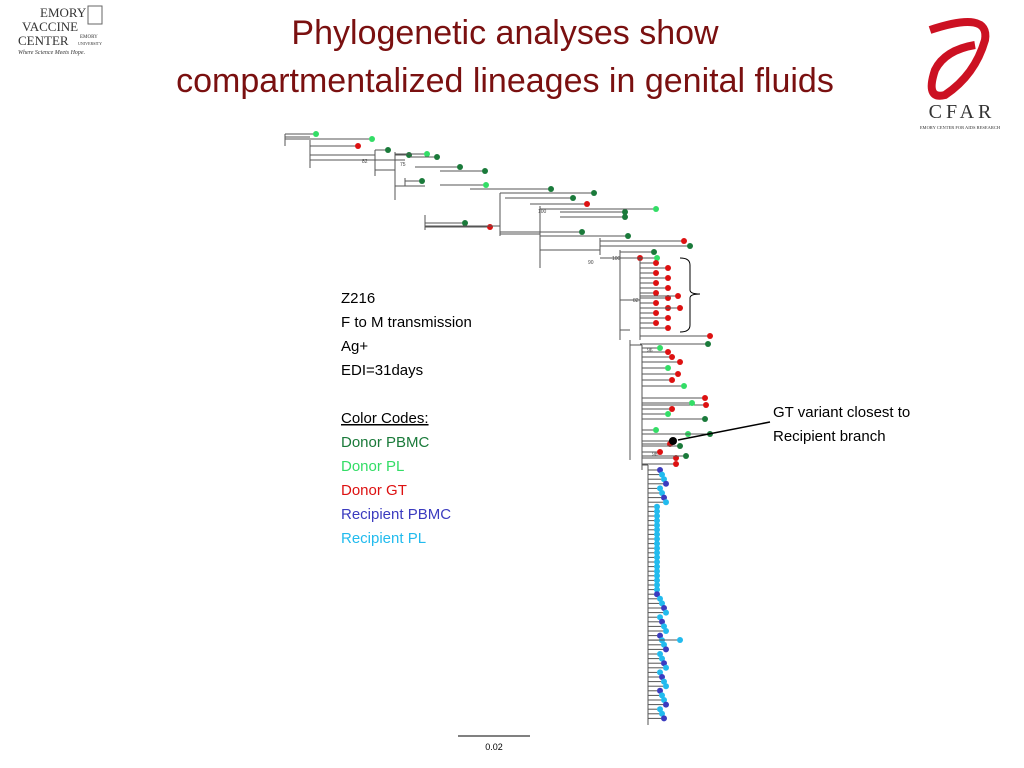 The image size is (1024, 768). What do you see at coordinates (382, 370) in the screenshot?
I see `info-line: EDI=31days` at bounding box center [382, 370].